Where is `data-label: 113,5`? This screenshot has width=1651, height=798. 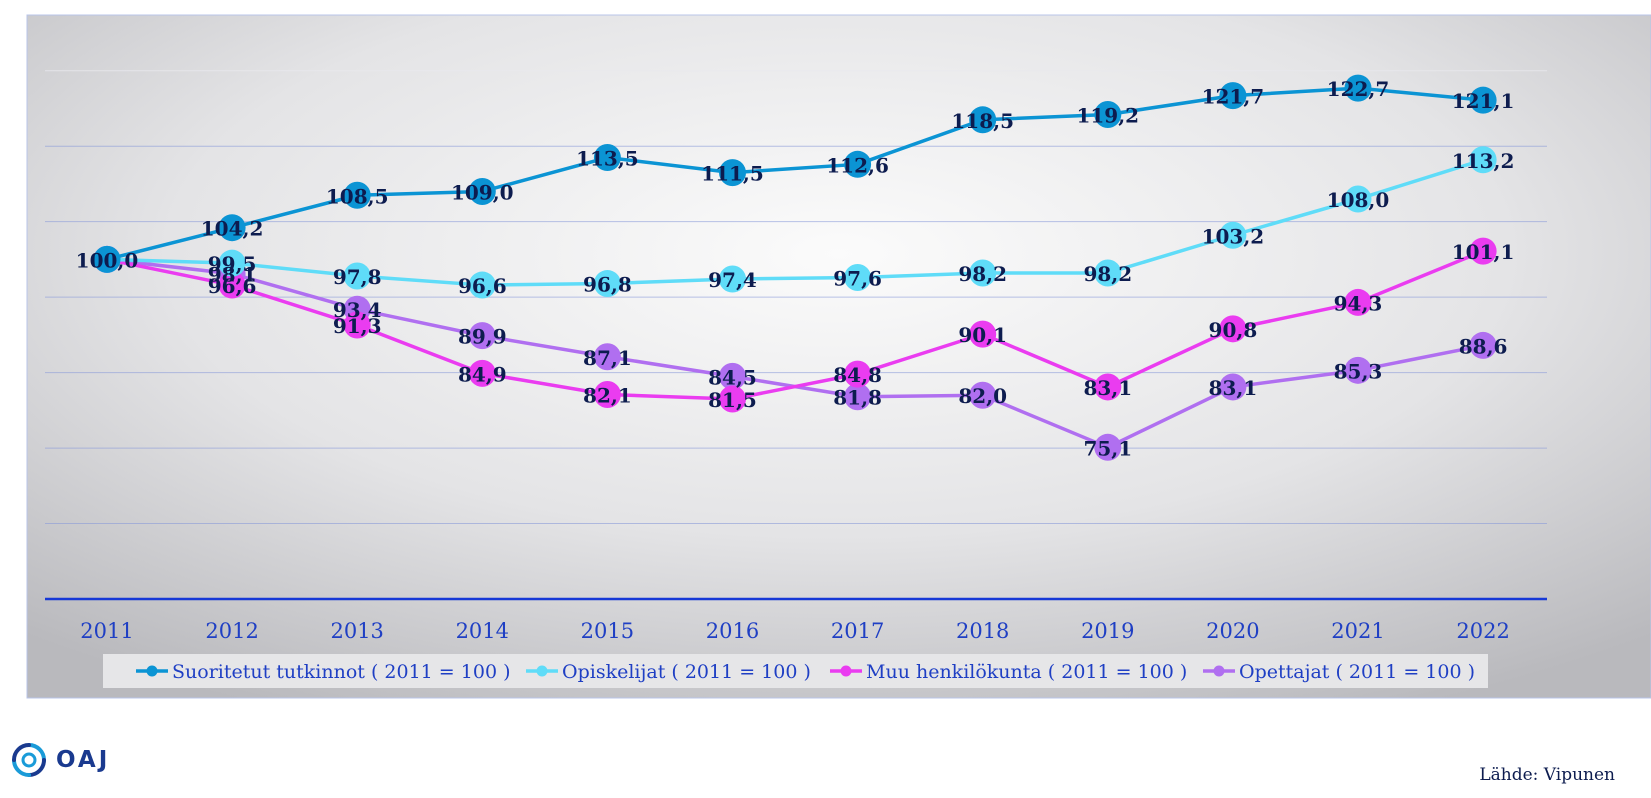 data-label: 113,5 is located at coordinates (607, 159).